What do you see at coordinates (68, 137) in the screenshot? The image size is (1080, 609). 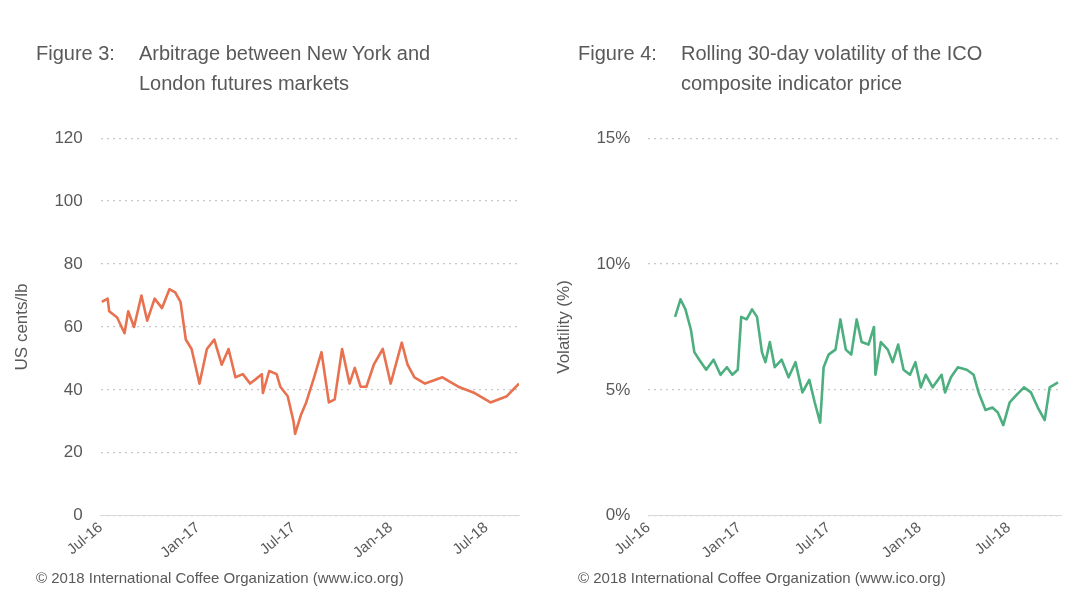 I see `y-tick-label: 120` at bounding box center [68, 137].